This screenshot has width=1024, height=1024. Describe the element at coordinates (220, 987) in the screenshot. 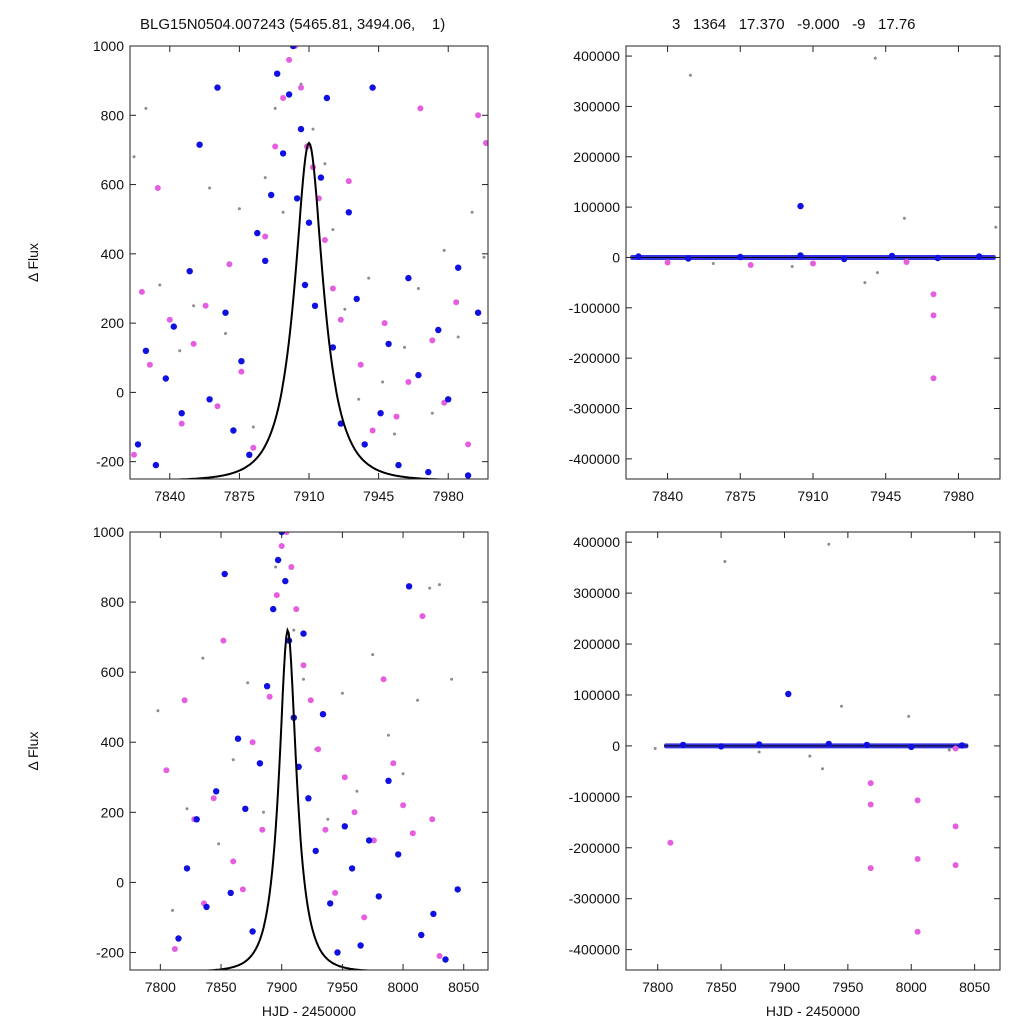

I see `x-tick-label: 7850` at that location.